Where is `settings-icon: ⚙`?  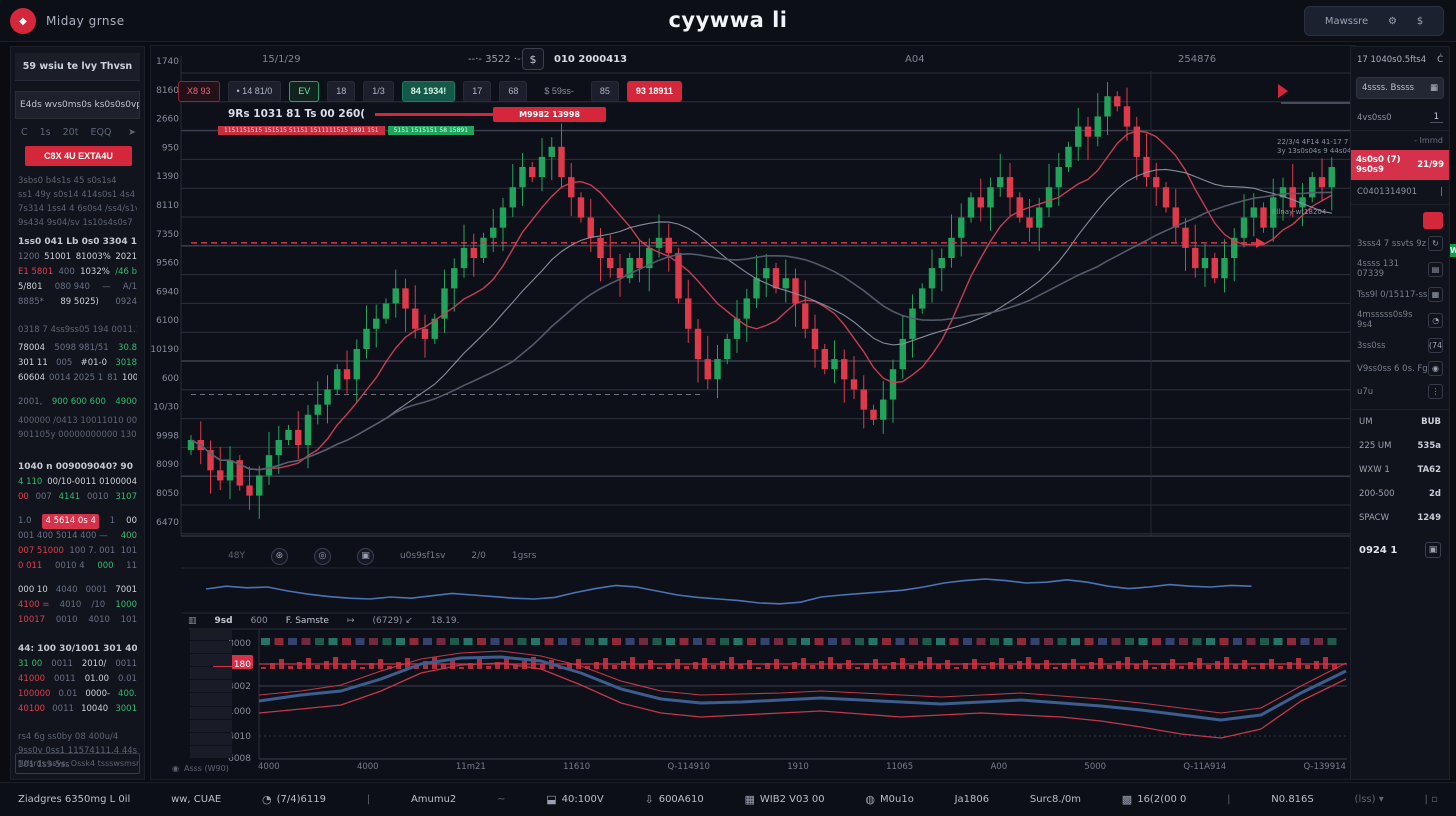 settings-icon: ⚙ is located at coordinates (1392, 21).